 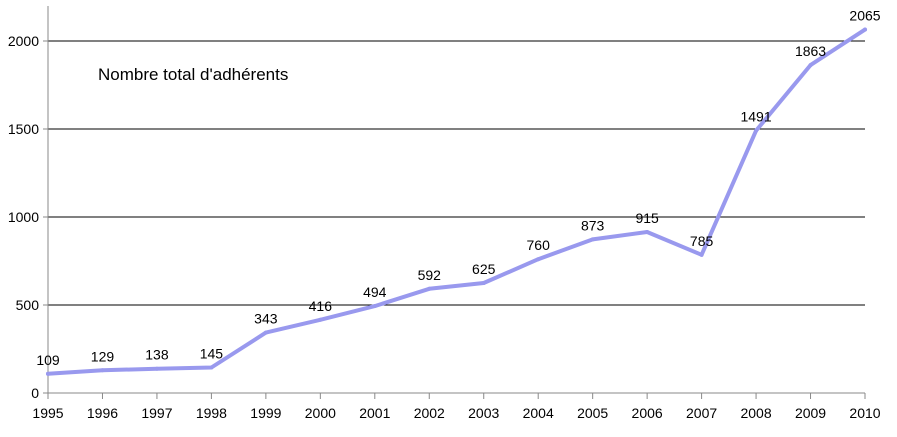 I want to click on chart-title: Nombre total d'adhérents, so click(x=193, y=74).